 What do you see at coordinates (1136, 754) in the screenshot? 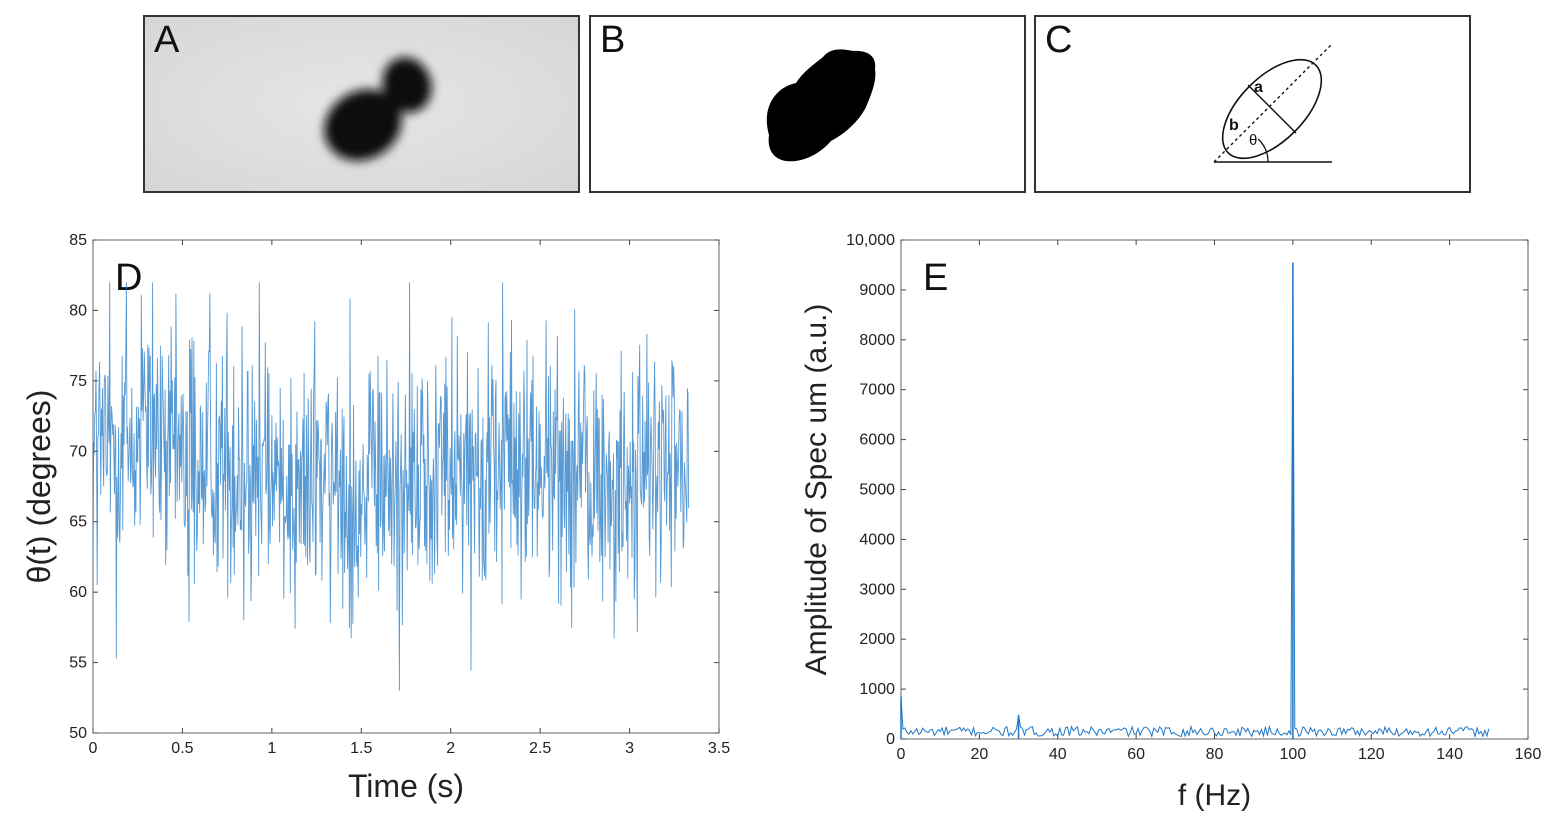
I see `x-tick-label: 60` at bounding box center [1136, 754].